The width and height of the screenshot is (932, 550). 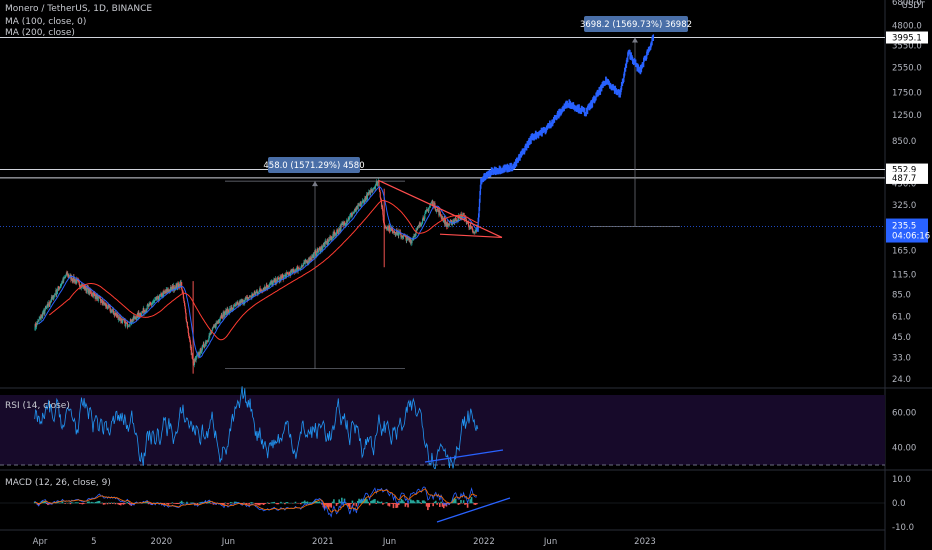 I want to click on ma100-legend: MA (100, close, 0), so click(x=46, y=22).